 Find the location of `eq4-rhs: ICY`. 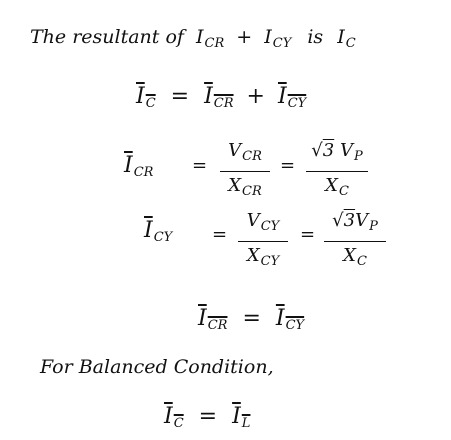

eq4-rhs: ICY is located at coordinates (290, 319).